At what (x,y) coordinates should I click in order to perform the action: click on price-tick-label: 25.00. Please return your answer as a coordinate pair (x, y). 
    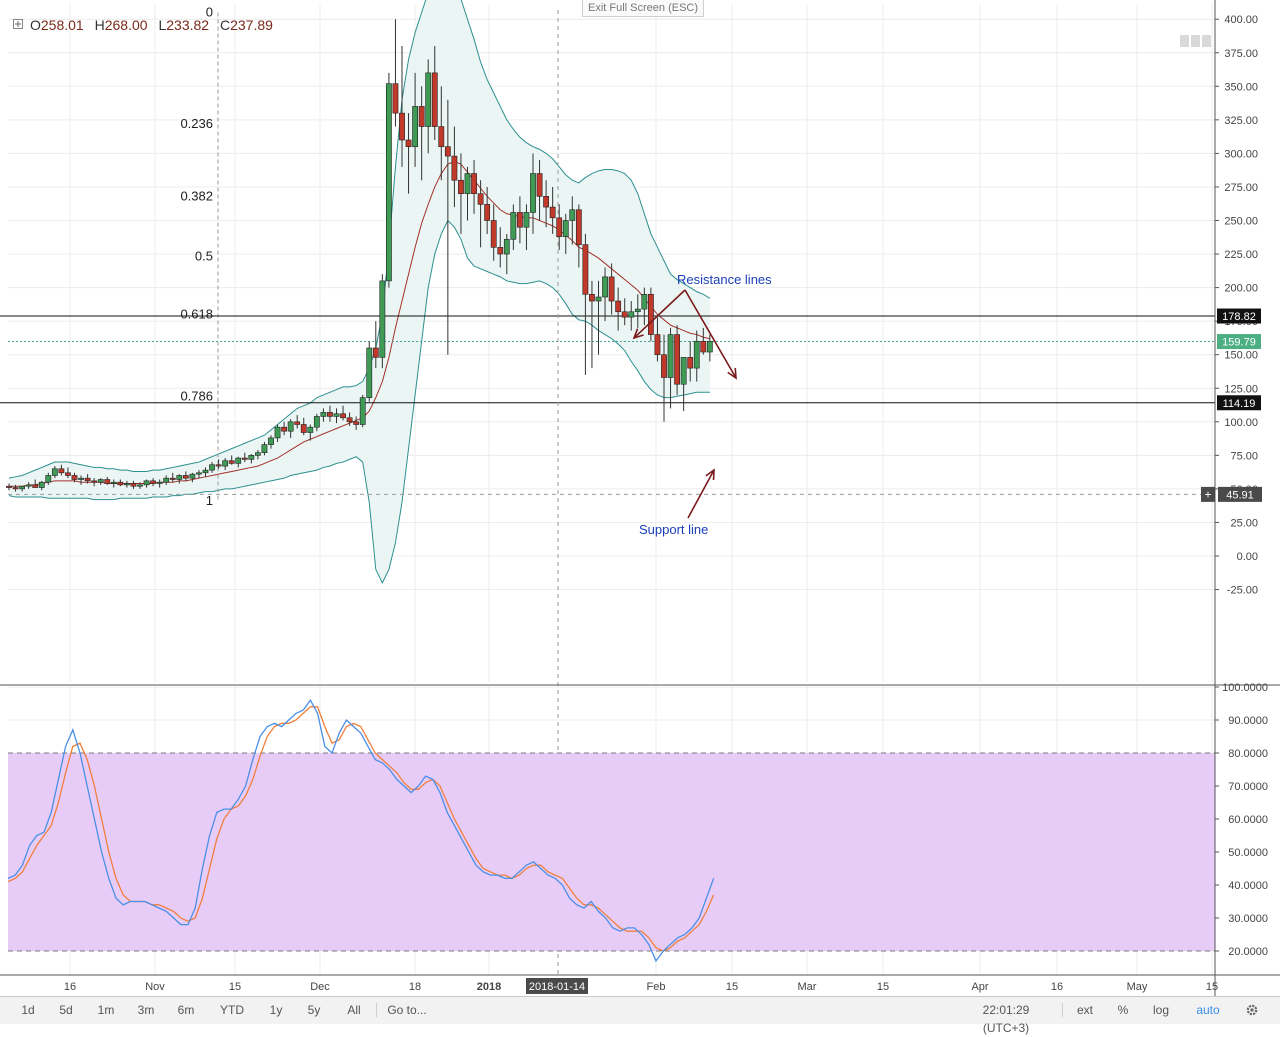
    Looking at the image, I should click on (1244, 523).